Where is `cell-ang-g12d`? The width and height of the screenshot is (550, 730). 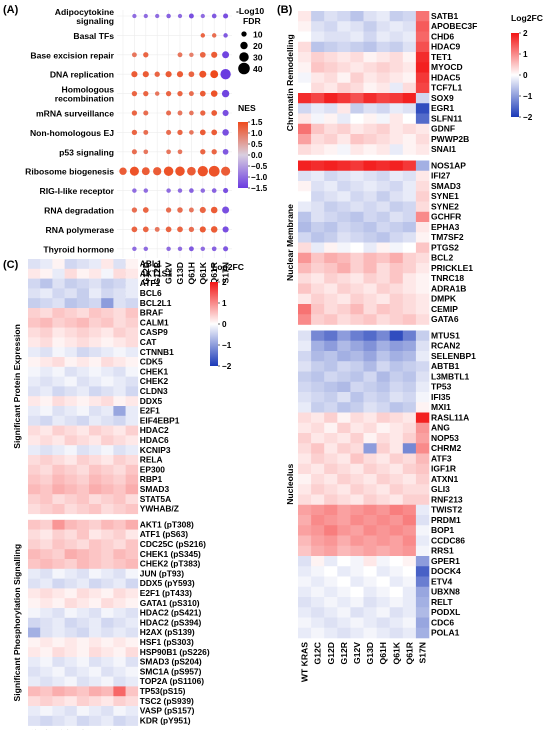 cell-ang-g12d is located at coordinates (331, 428).